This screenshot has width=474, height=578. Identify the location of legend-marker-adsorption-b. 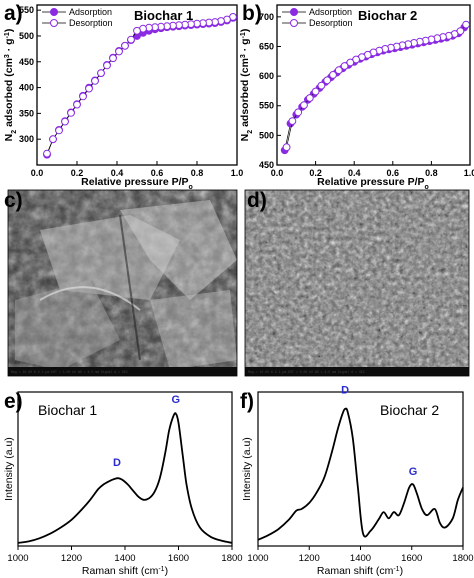
(294, 12).